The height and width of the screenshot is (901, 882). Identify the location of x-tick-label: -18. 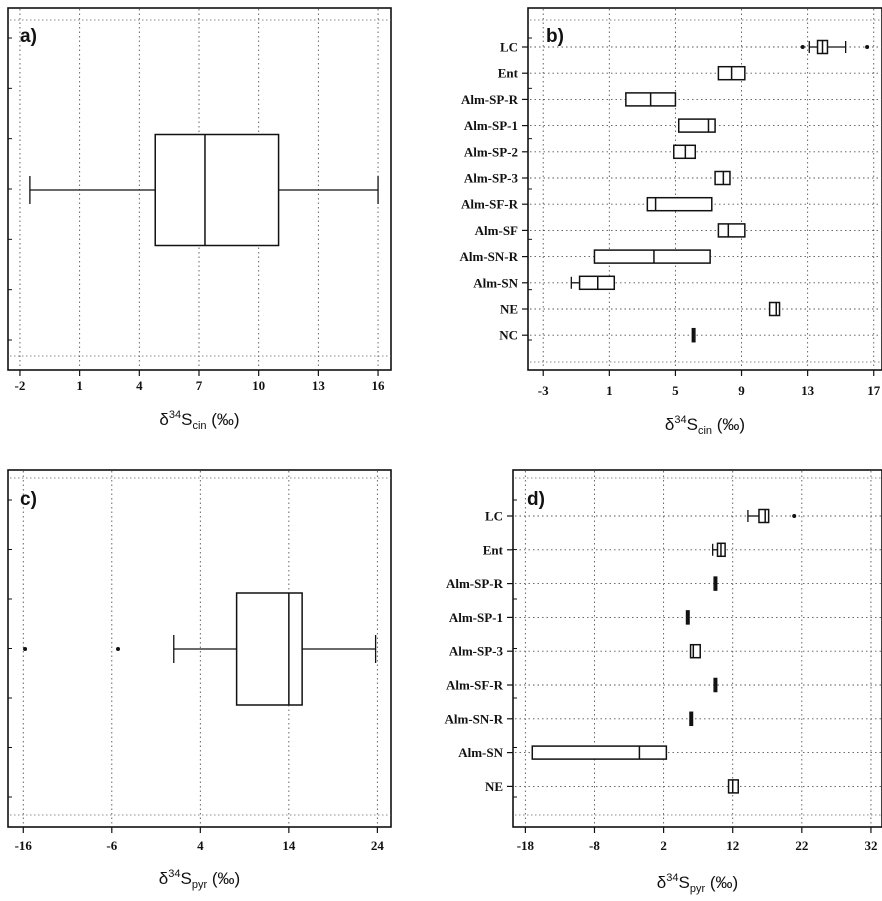
(526, 845).